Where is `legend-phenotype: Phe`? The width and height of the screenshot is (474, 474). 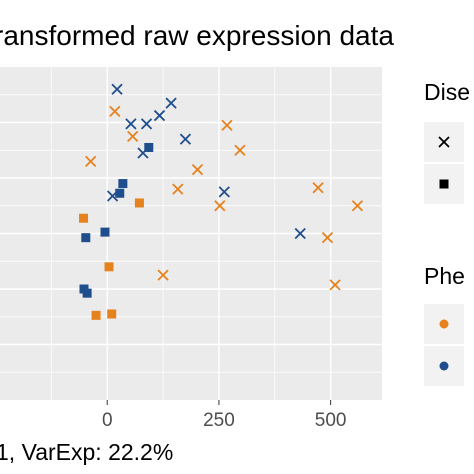 legend-phenotype: Phe is located at coordinates (444, 324).